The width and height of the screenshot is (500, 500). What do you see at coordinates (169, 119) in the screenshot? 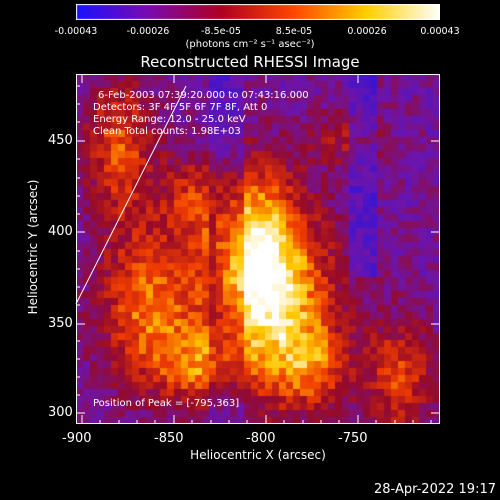
I see `energy-range-annotation: Energy Range: 12.0 - 25.0 keV` at bounding box center [169, 119].